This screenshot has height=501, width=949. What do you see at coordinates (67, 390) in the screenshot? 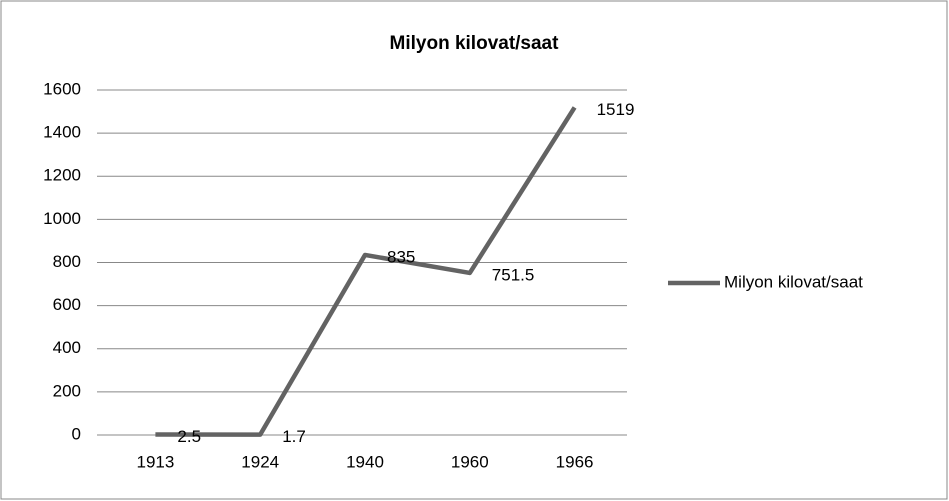
I see `y-tick-label: 200` at bounding box center [67, 390].